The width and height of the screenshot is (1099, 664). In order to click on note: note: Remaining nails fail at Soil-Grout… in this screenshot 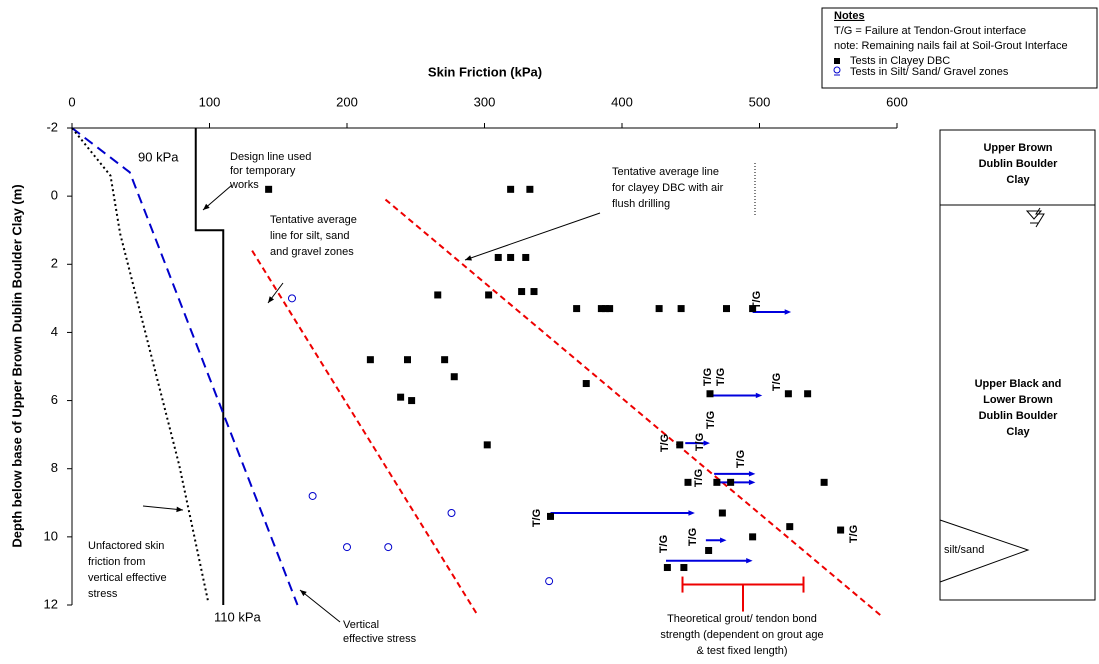, I will do `click(951, 46)`.